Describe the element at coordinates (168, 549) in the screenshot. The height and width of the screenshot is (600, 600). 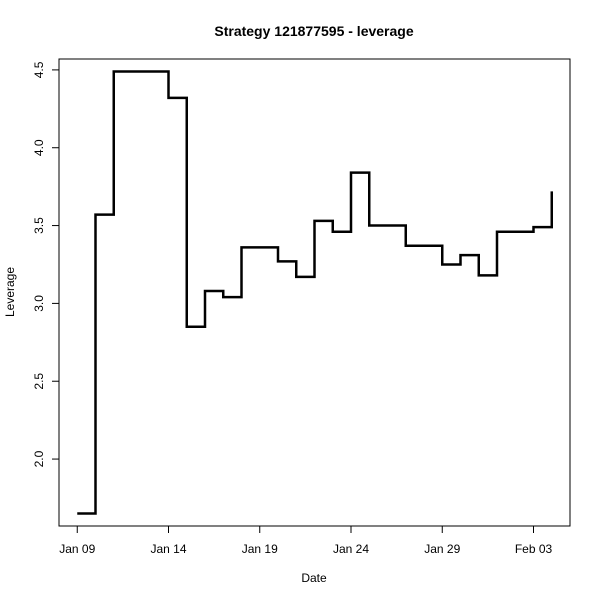
I see `x-tick-label: Jan 14` at that location.